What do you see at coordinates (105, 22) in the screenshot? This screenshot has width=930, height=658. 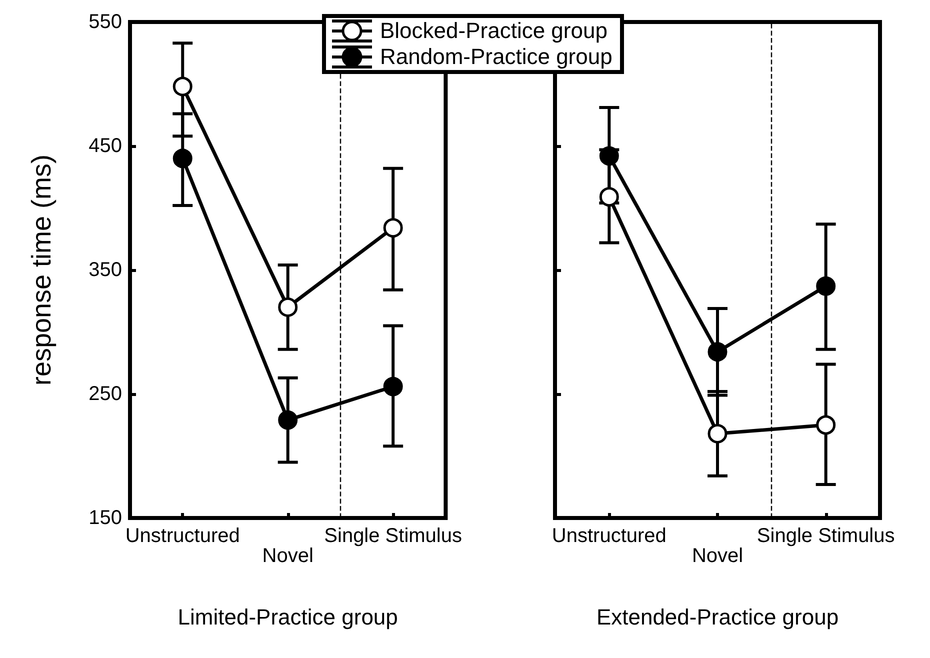 I see `y-tick-label: 550` at bounding box center [105, 22].